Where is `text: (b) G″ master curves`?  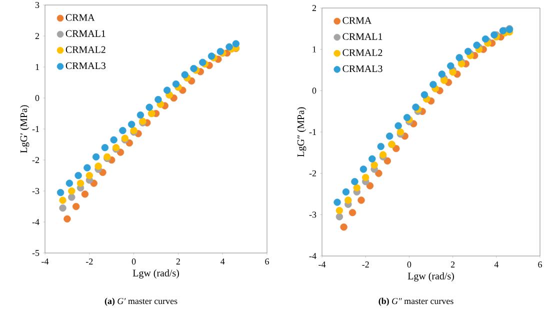 text: (b) G″ master curves is located at coordinates (416, 302).